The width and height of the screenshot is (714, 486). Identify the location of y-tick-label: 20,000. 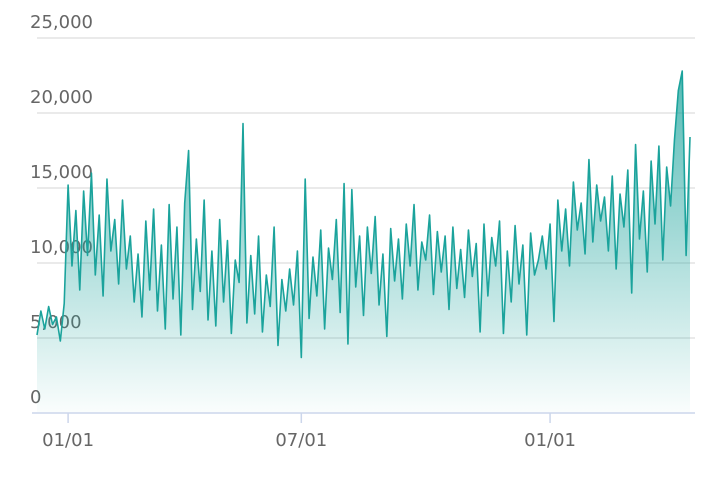
(61, 97).